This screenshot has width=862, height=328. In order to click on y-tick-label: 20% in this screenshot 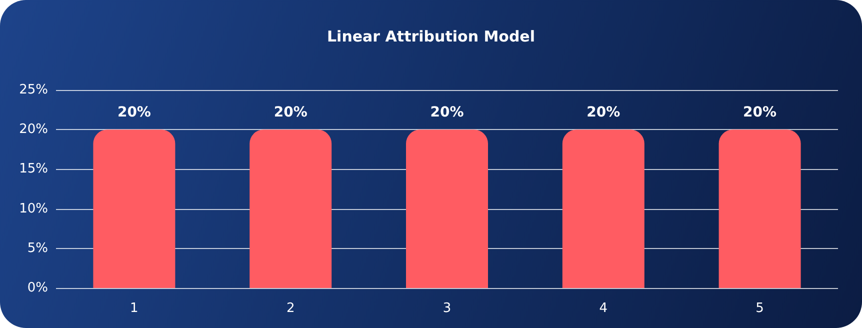, I will do `click(33, 130)`.